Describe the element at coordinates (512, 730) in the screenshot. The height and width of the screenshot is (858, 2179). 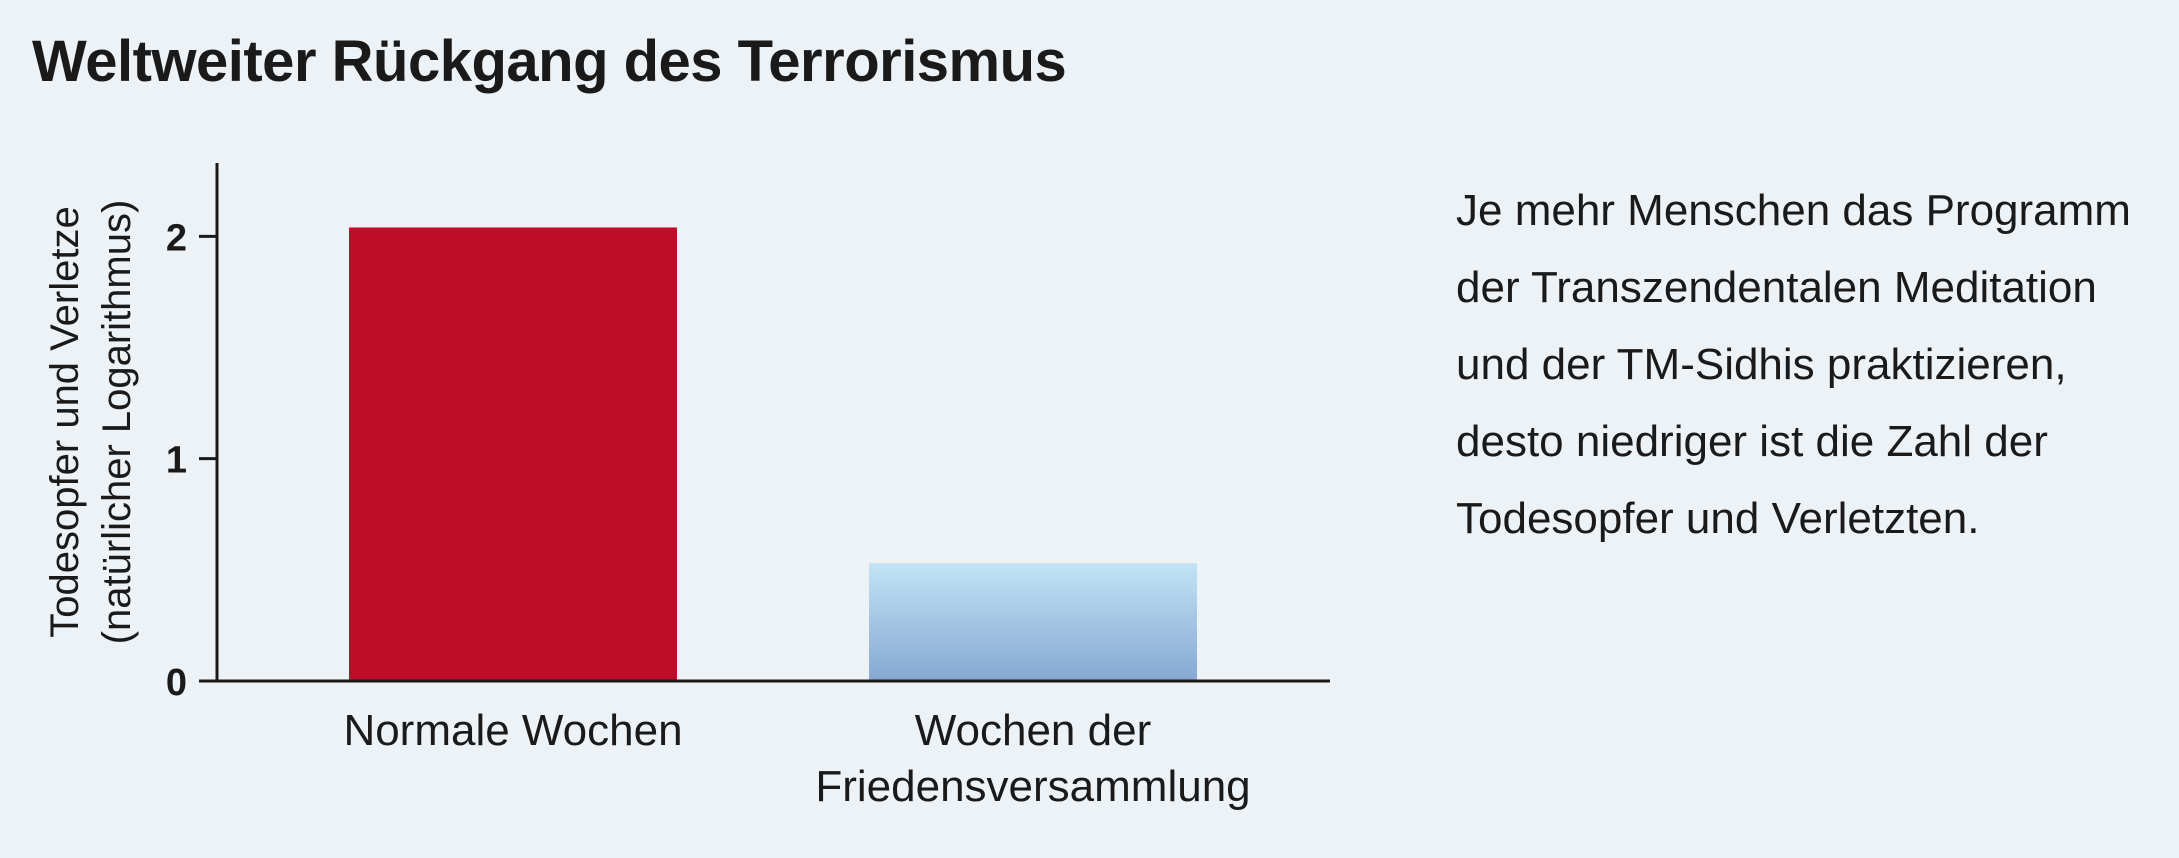
I see `x-label-0: Normale Wochen` at that location.